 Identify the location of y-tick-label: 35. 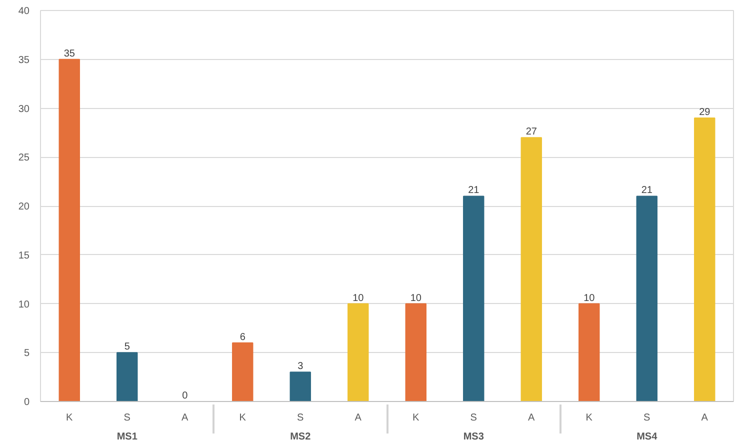
(24, 60).